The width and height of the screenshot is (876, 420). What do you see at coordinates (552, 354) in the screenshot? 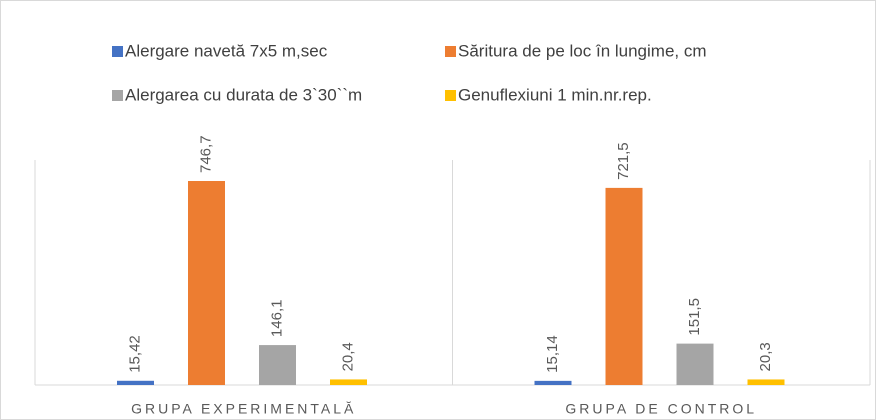
I see `value-label: 15,14` at bounding box center [552, 354].